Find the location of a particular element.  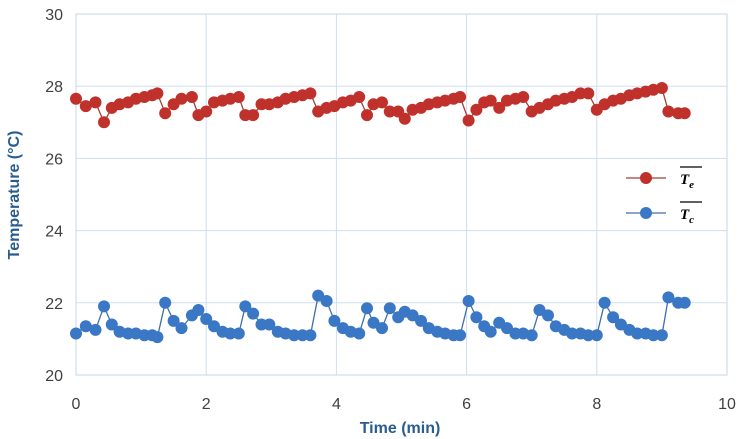

legend-label: Te is located at coordinates (687, 181).